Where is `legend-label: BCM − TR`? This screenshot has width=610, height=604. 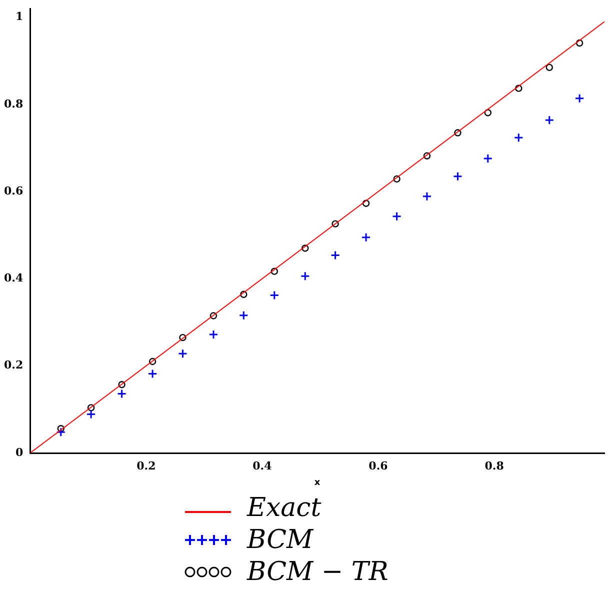
legend-label: BCM − TR is located at coordinates (318, 572).